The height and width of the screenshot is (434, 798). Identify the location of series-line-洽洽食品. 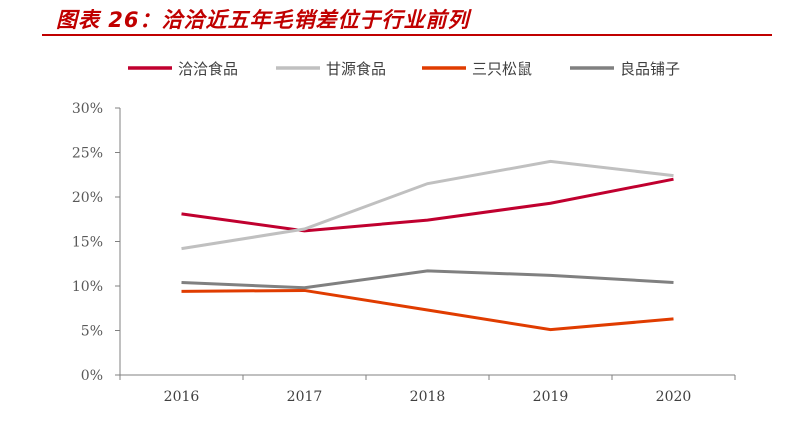
(427, 205).